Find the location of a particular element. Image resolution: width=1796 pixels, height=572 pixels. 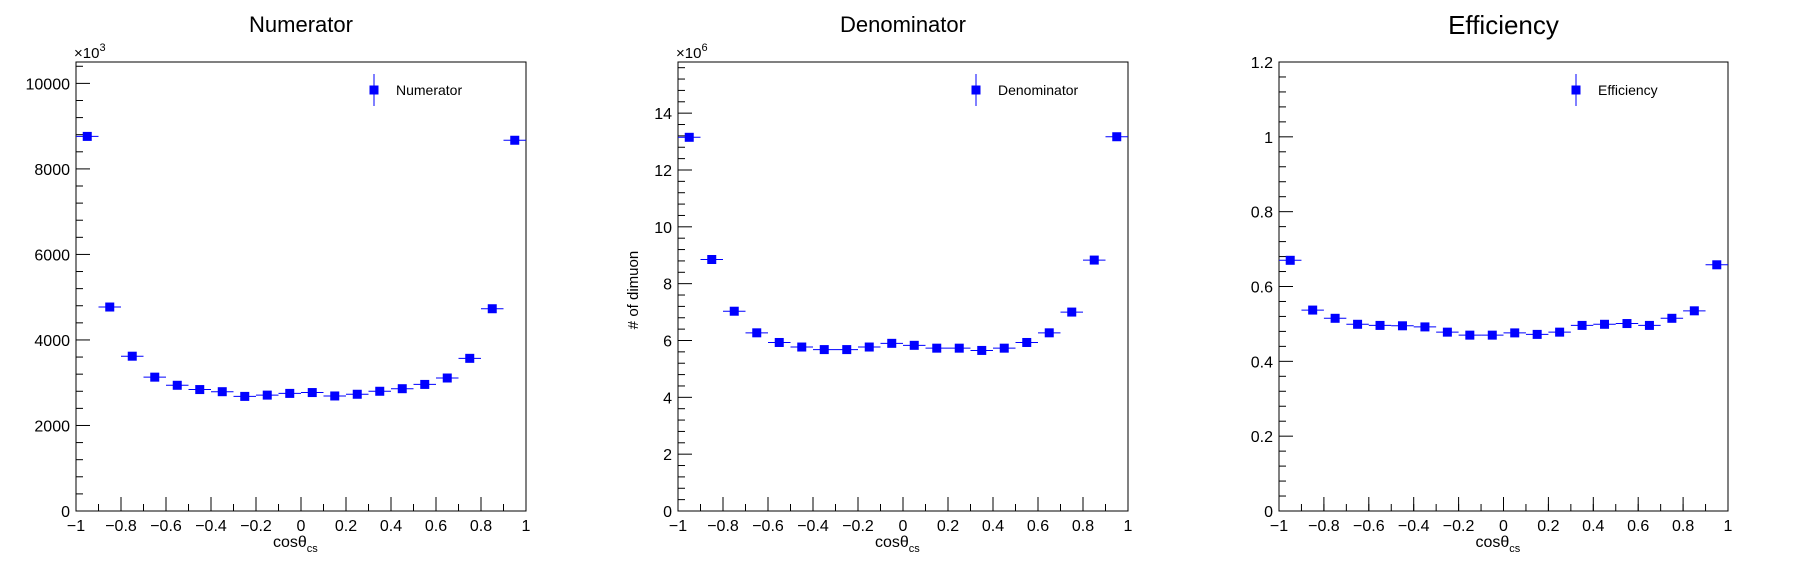

denominator-y-tick-label: 4 is located at coordinates (667, 398).